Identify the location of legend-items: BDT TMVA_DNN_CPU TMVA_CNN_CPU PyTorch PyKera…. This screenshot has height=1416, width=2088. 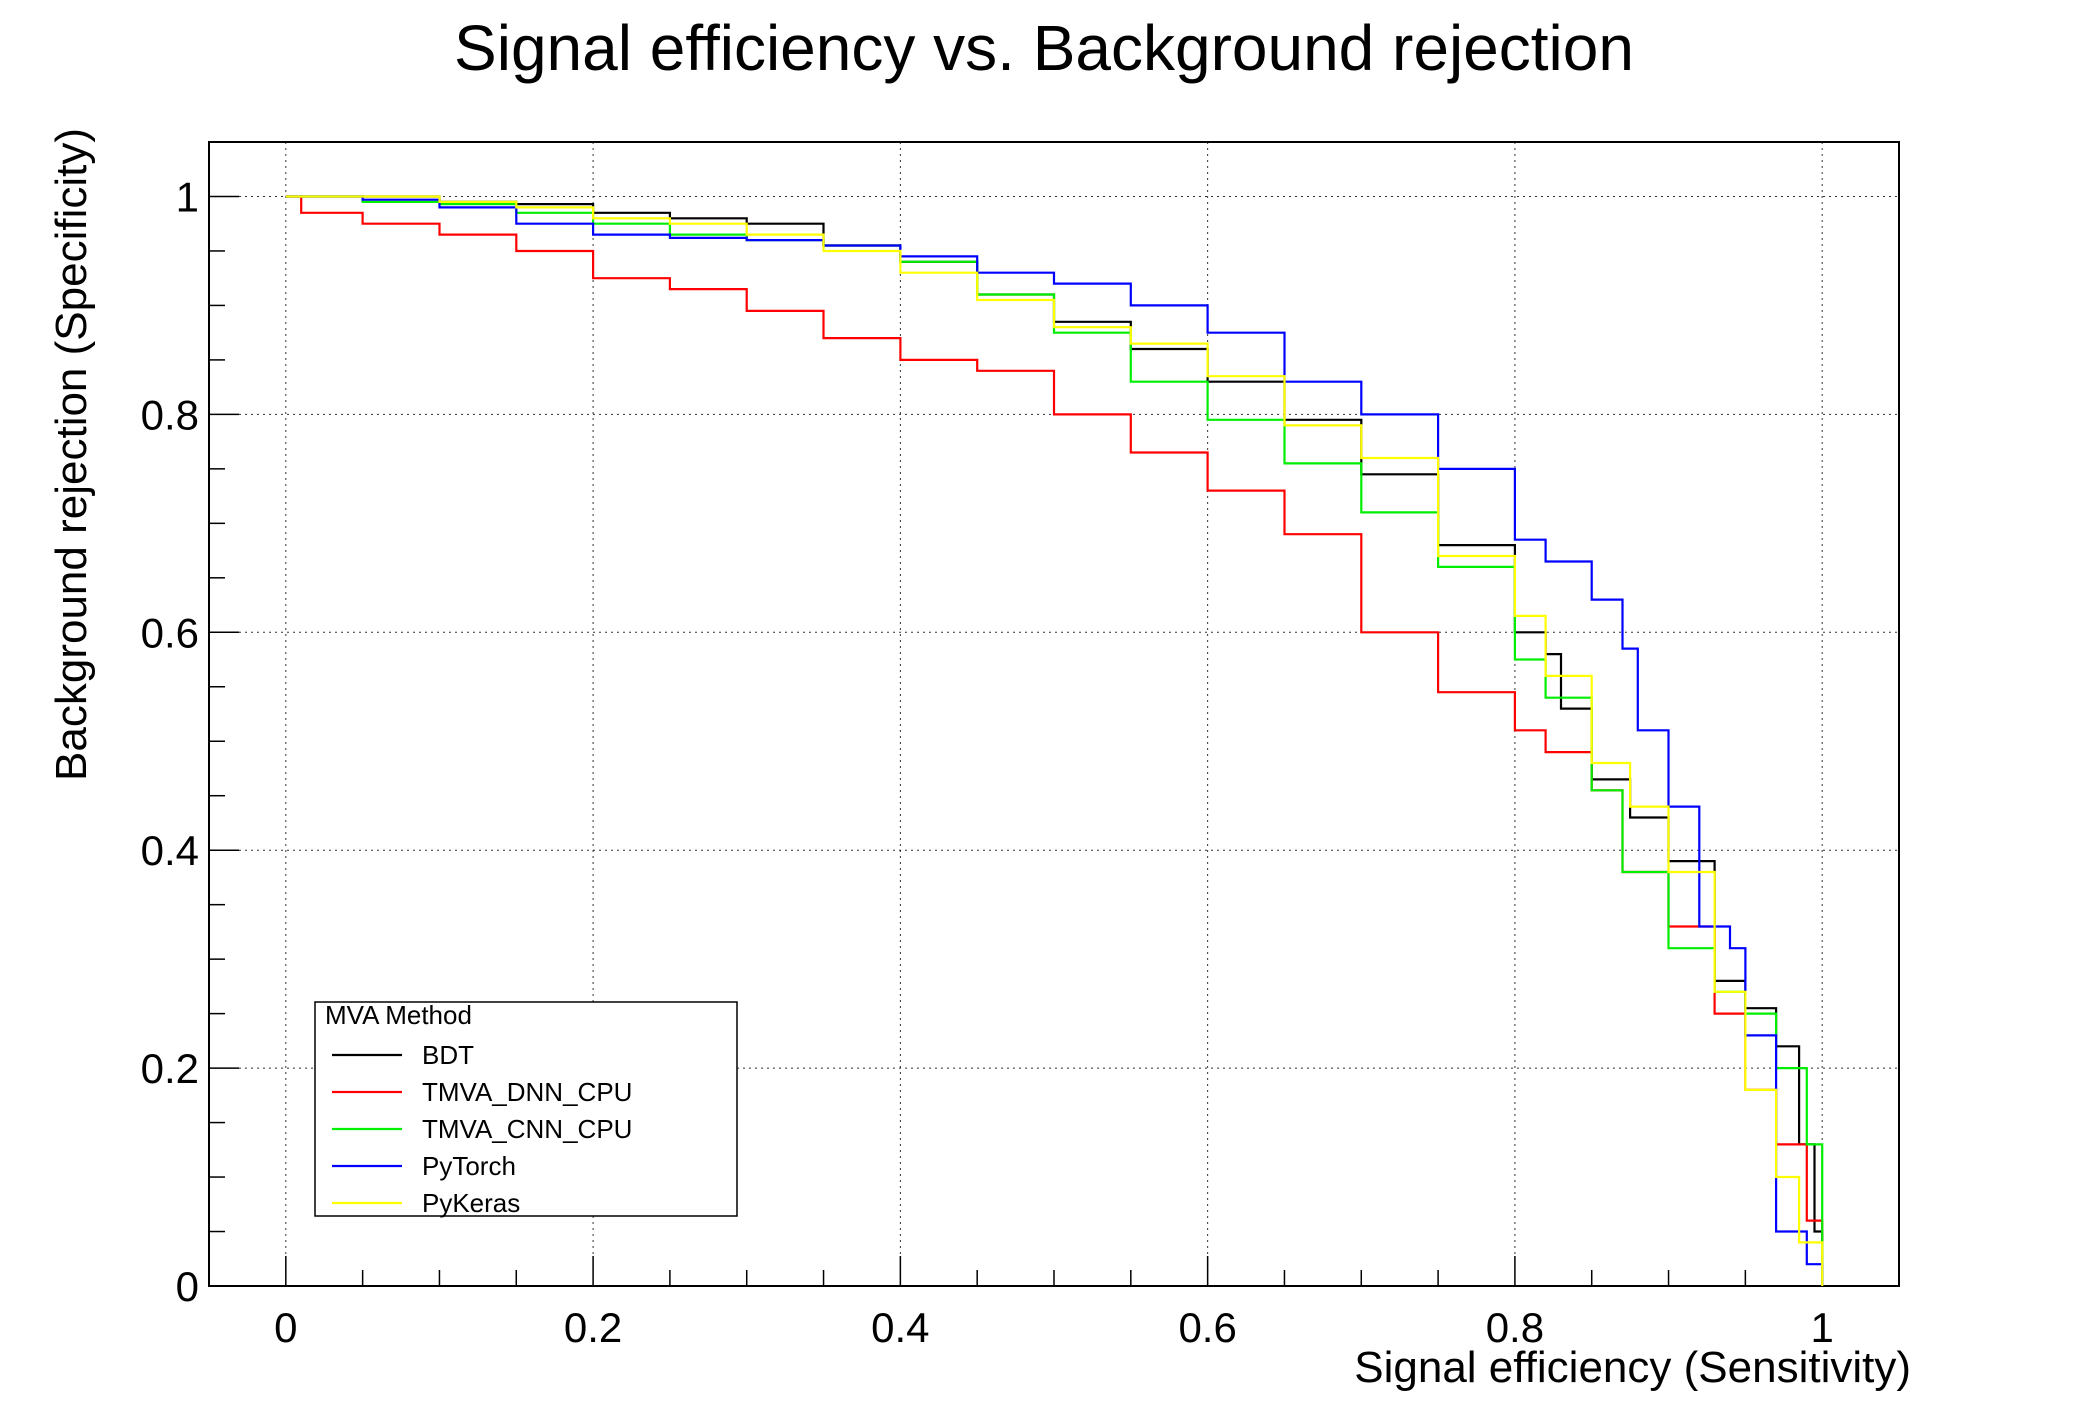
(482, 1129).